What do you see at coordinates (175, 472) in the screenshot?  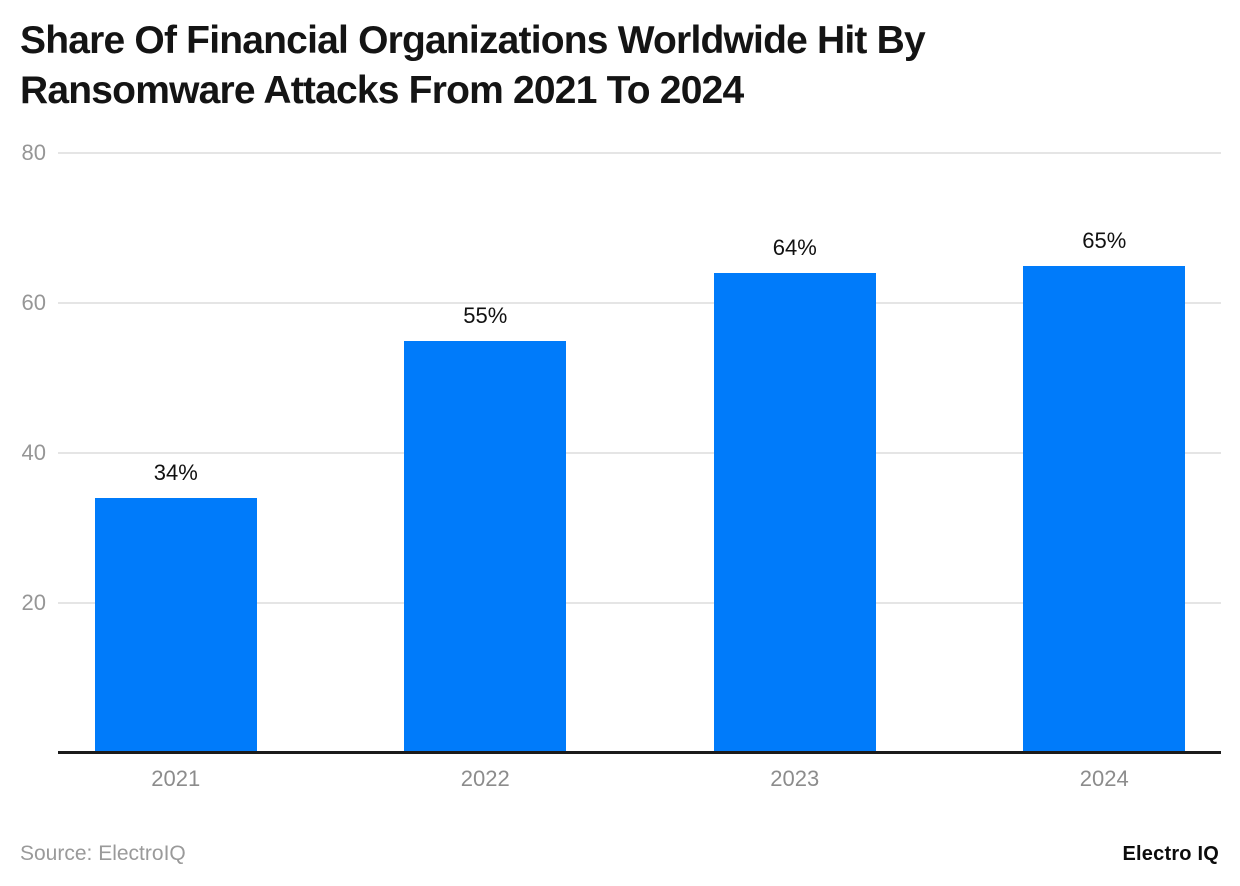 I see `bar-value-label-2021: 34%` at bounding box center [175, 472].